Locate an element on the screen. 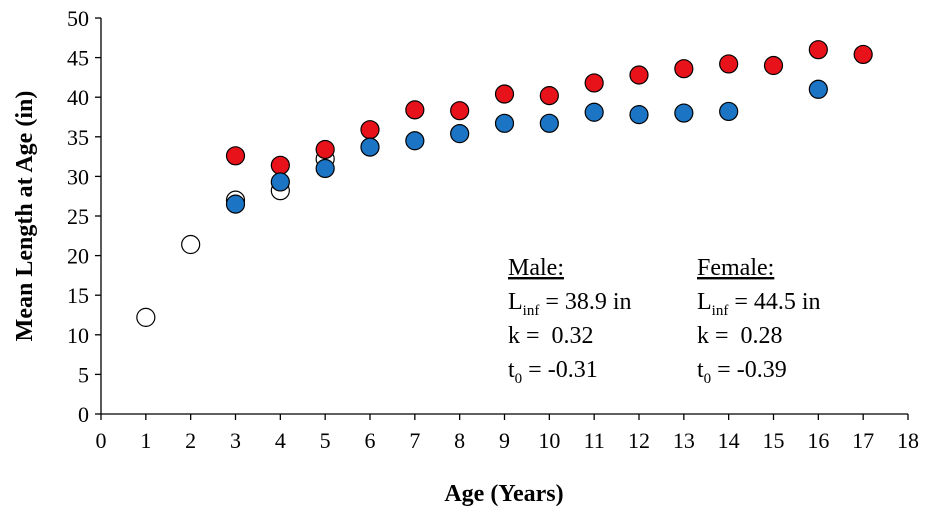 The width and height of the screenshot is (925, 512). y-tick-label: 45 is located at coordinates (78, 58).